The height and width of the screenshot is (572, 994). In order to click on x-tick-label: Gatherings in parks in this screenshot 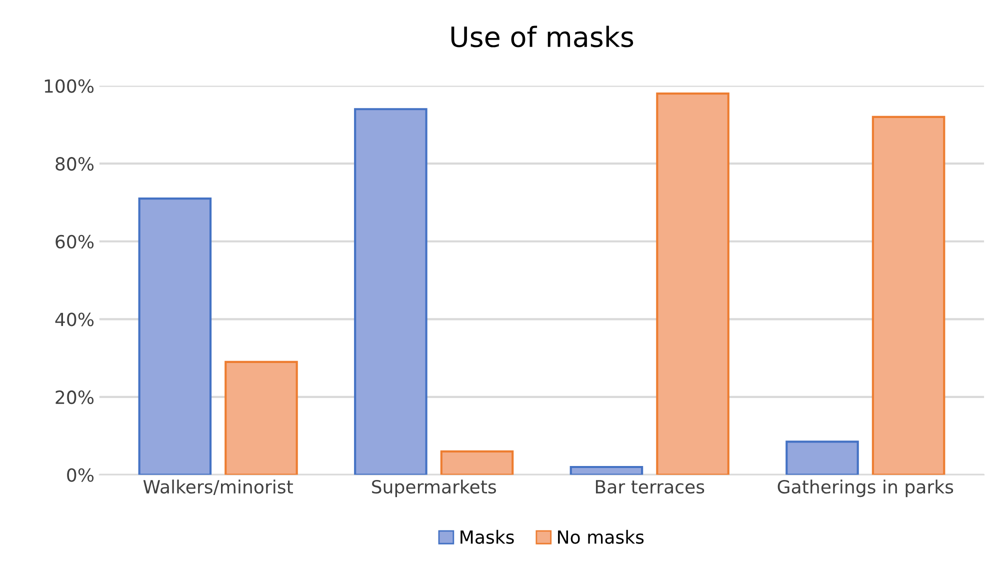, I will do `click(866, 489)`.